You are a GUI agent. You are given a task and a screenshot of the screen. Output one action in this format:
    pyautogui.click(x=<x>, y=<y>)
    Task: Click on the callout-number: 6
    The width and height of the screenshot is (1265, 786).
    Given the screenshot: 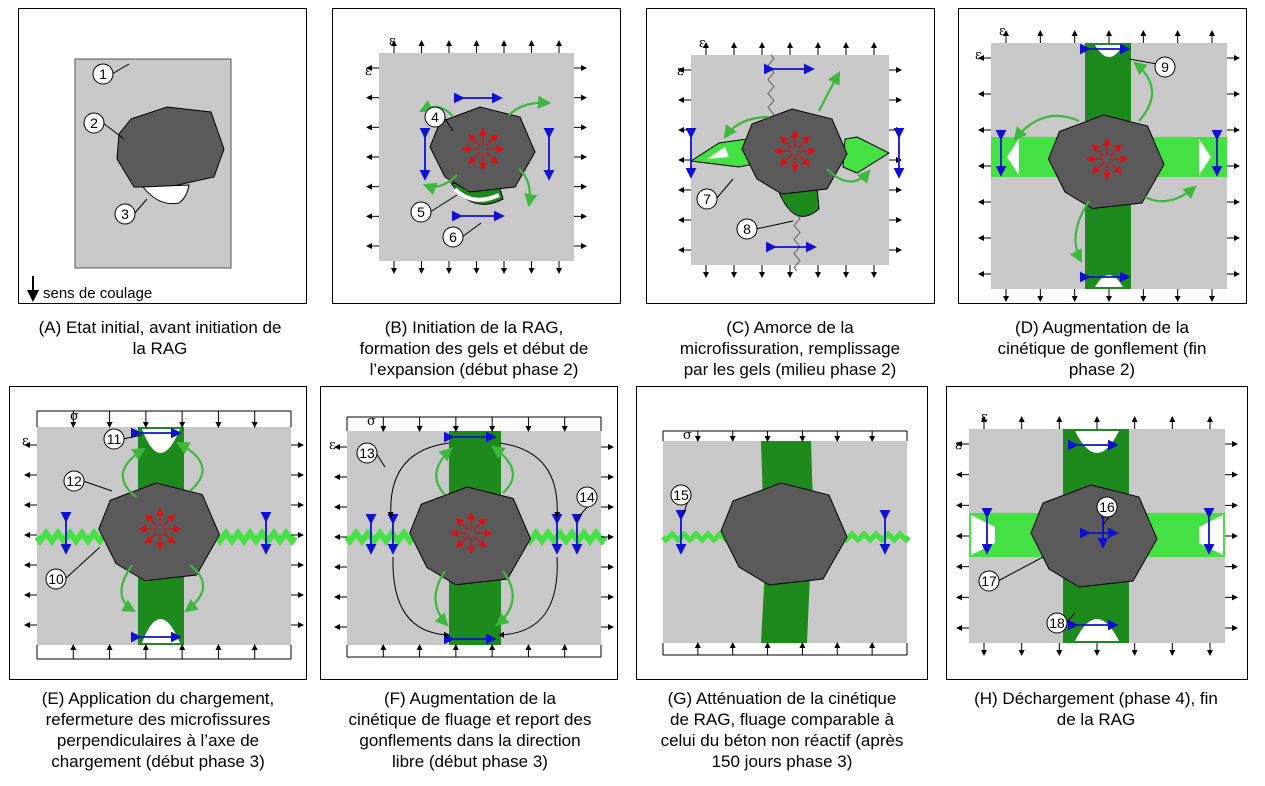 What is the action you would take?
    pyautogui.click(x=453, y=237)
    